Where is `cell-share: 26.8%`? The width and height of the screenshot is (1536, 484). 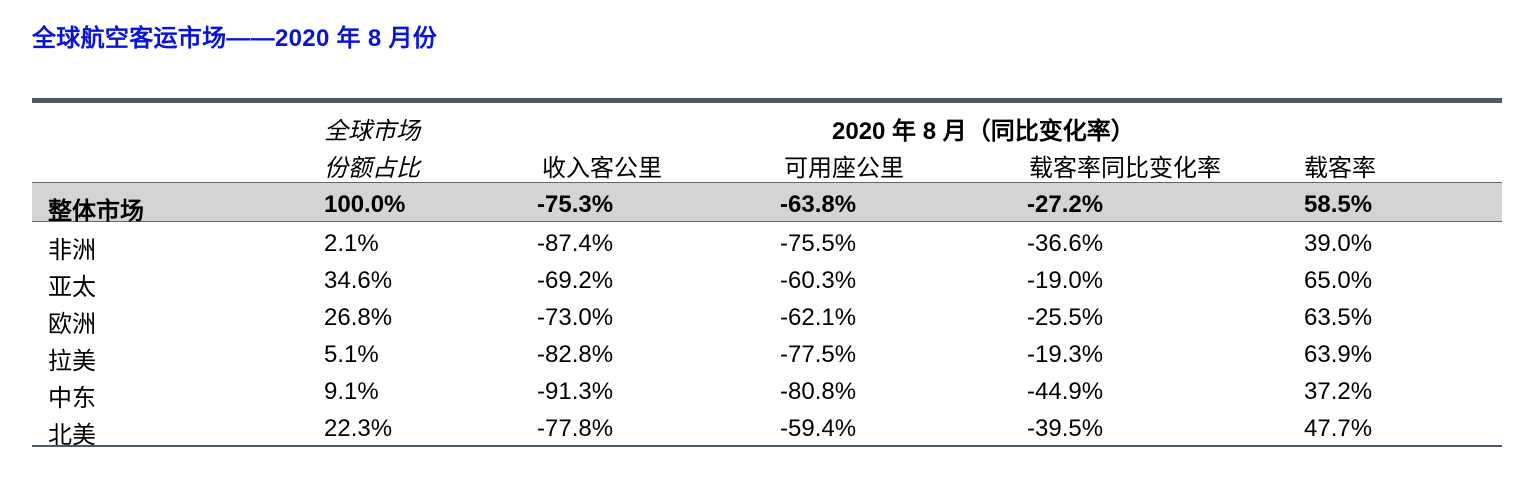
cell-share: 26.8% is located at coordinates (358, 317).